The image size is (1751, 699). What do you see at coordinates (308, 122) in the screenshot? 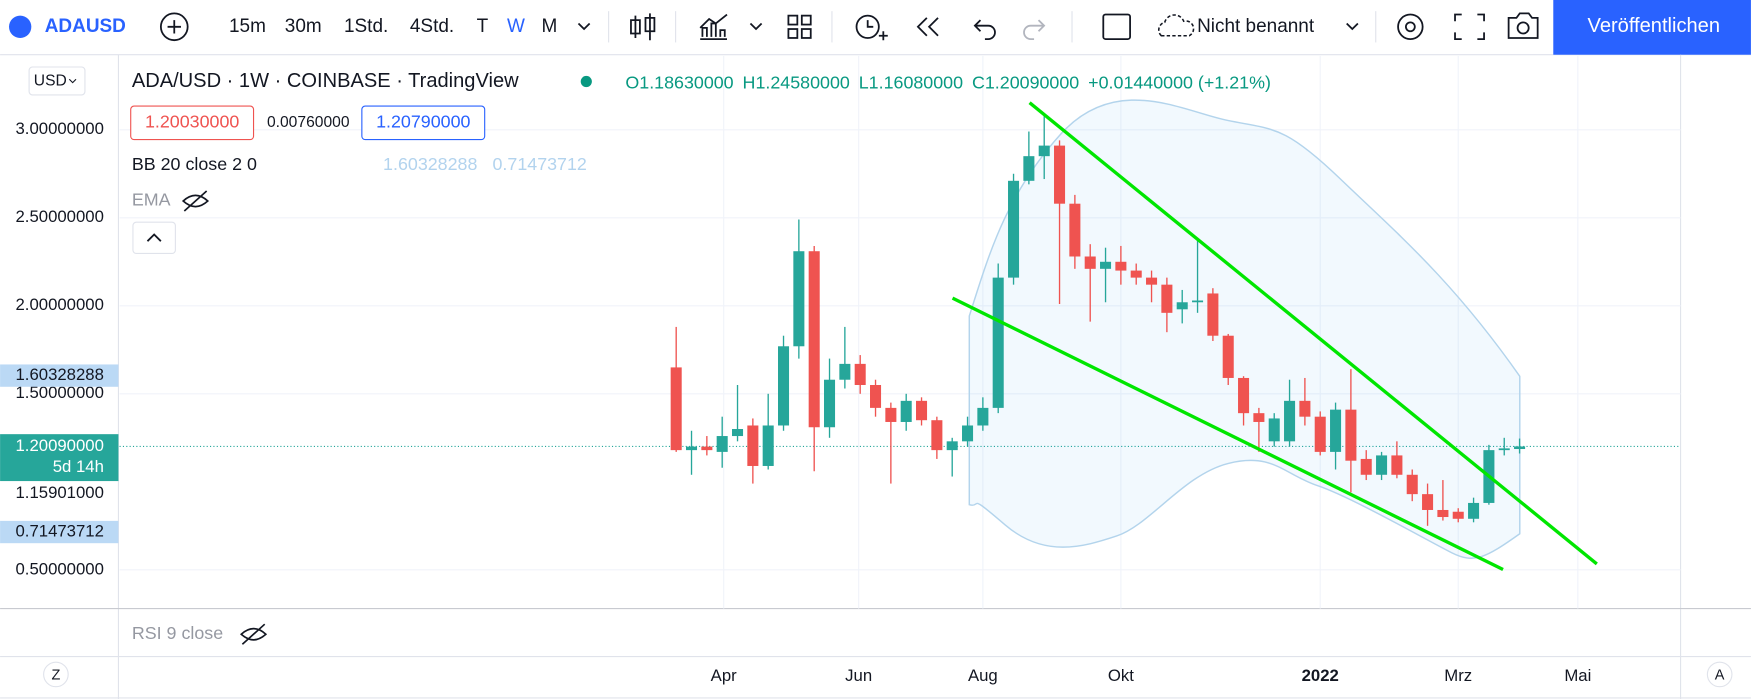
I see `spread: 0.00760000` at bounding box center [308, 122].